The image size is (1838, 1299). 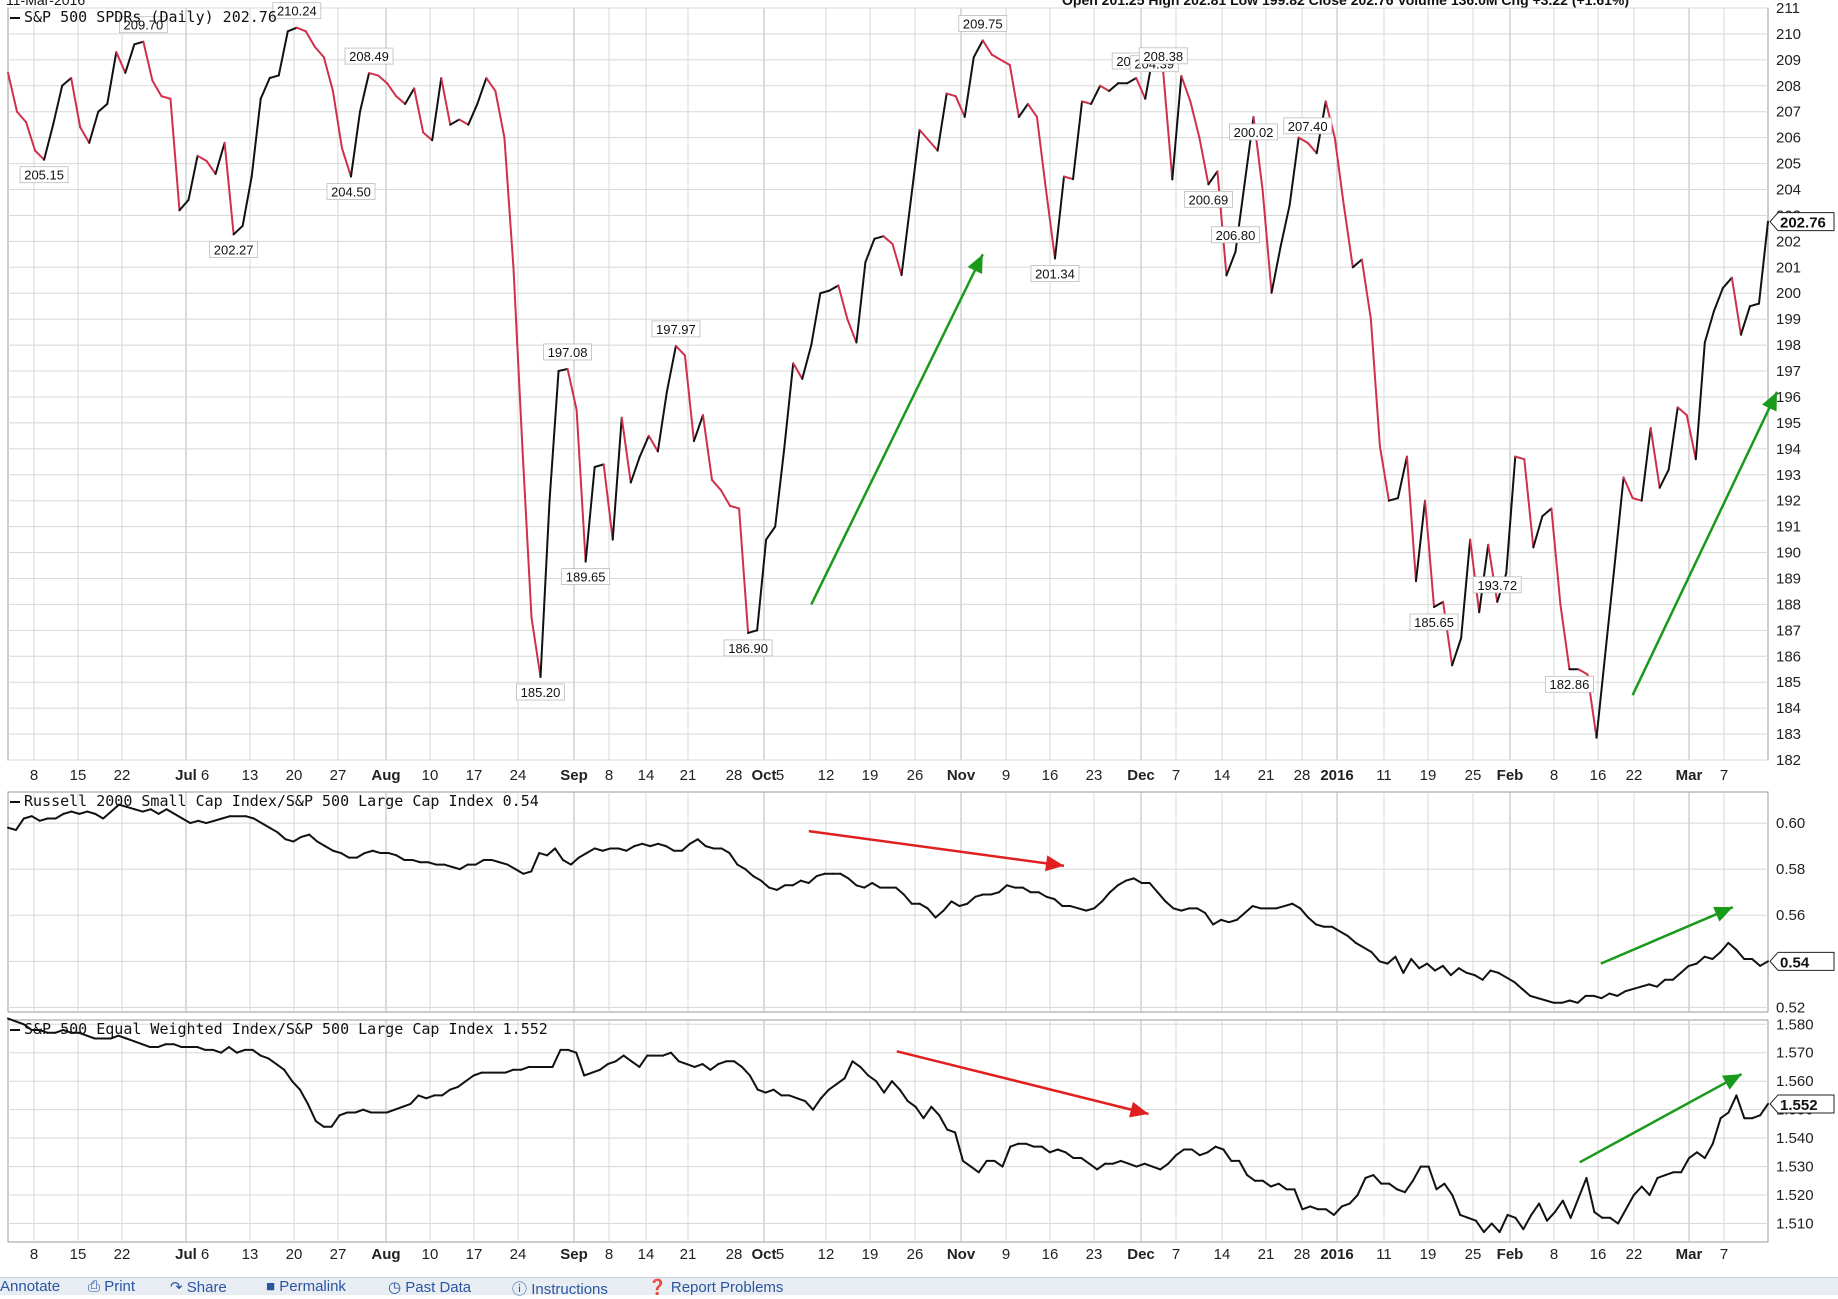 What do you see at coordinates (30, 1286) in the screenshot?
I see `annotate-button: Annotate` at bounding box center [30, 1286].